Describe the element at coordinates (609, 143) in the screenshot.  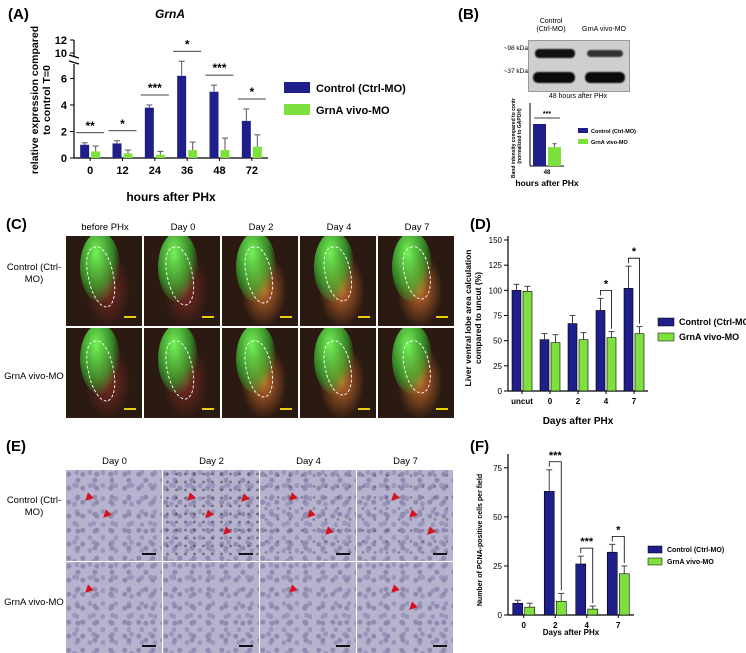
I see `legend-label-grna: GrnA vivo-MO` at that location.